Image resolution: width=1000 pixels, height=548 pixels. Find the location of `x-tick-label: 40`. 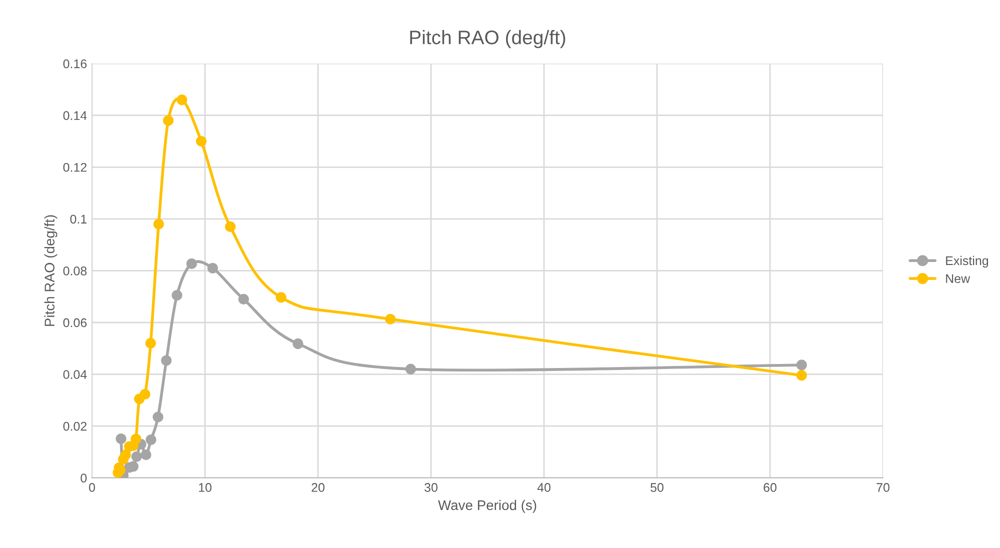

x-tick-label: 40 is located at coordinates (543, 487).